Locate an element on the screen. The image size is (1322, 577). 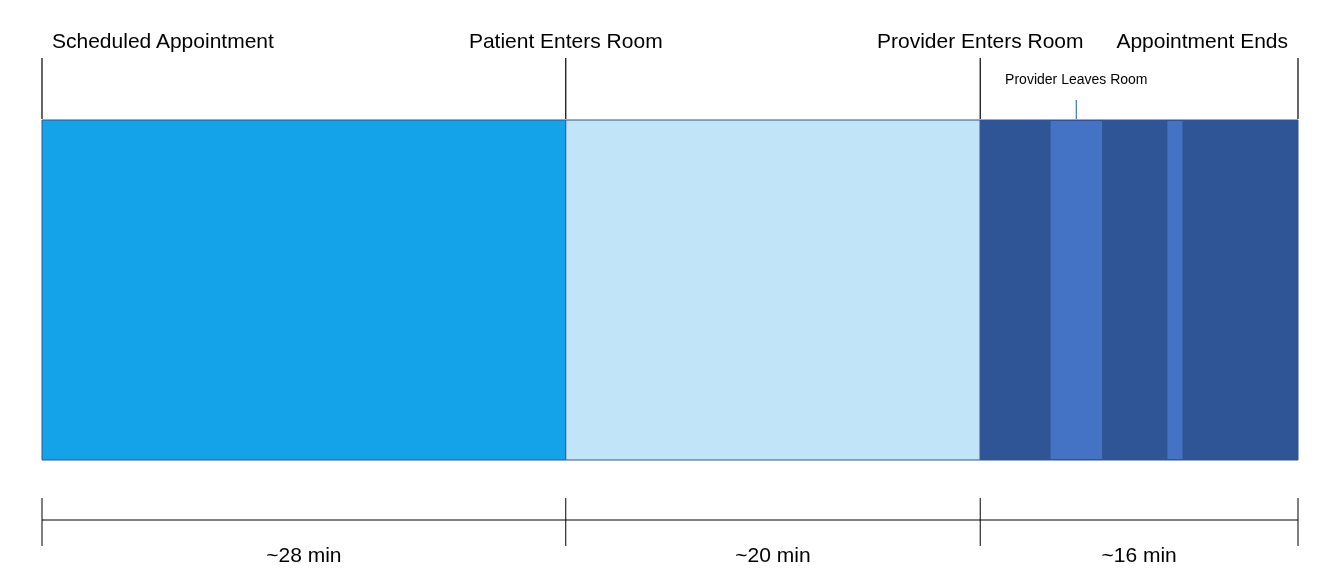
annotation: Patient Enters Room is located at coordinates (565, 40).